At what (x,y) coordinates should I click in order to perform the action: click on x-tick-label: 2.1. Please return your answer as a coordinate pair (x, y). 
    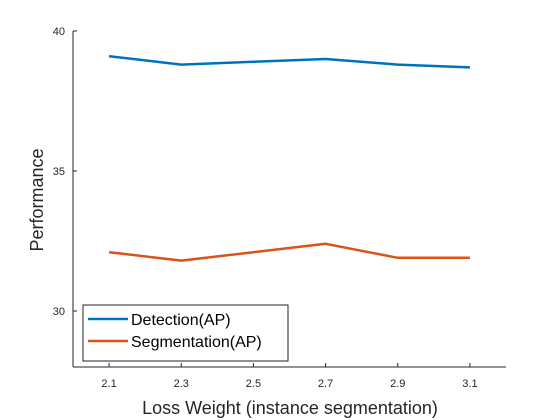
    Looking at the image, I should click on (108, 384).